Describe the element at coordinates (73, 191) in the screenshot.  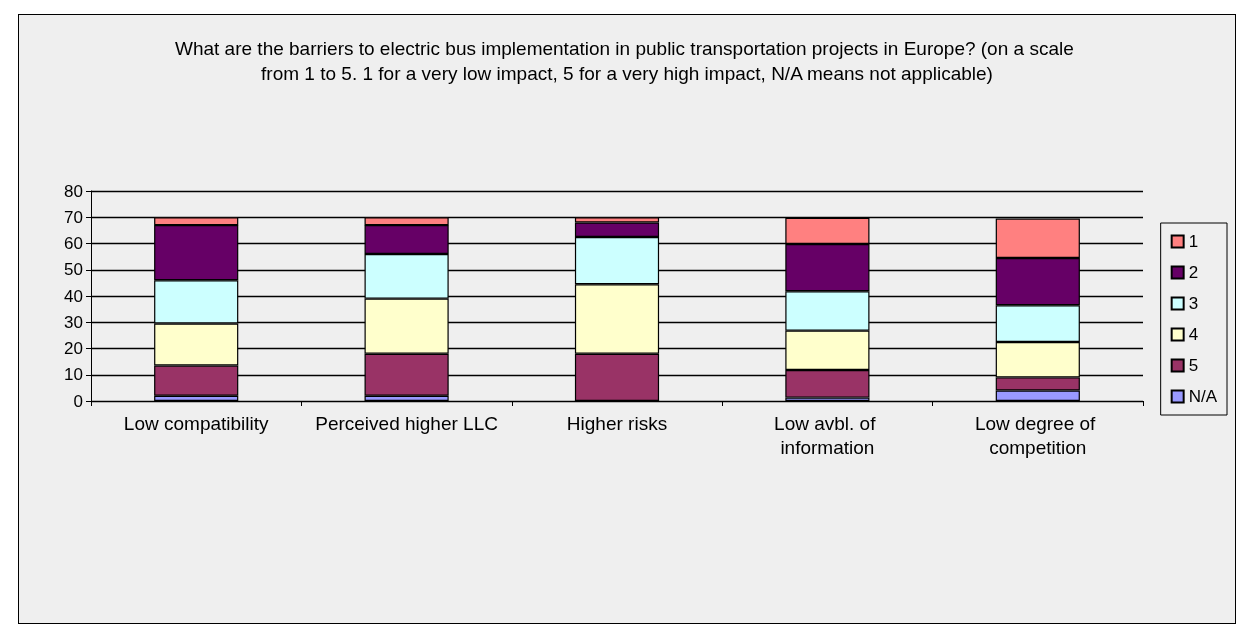
I see `y-tick-label: 80` at that location.